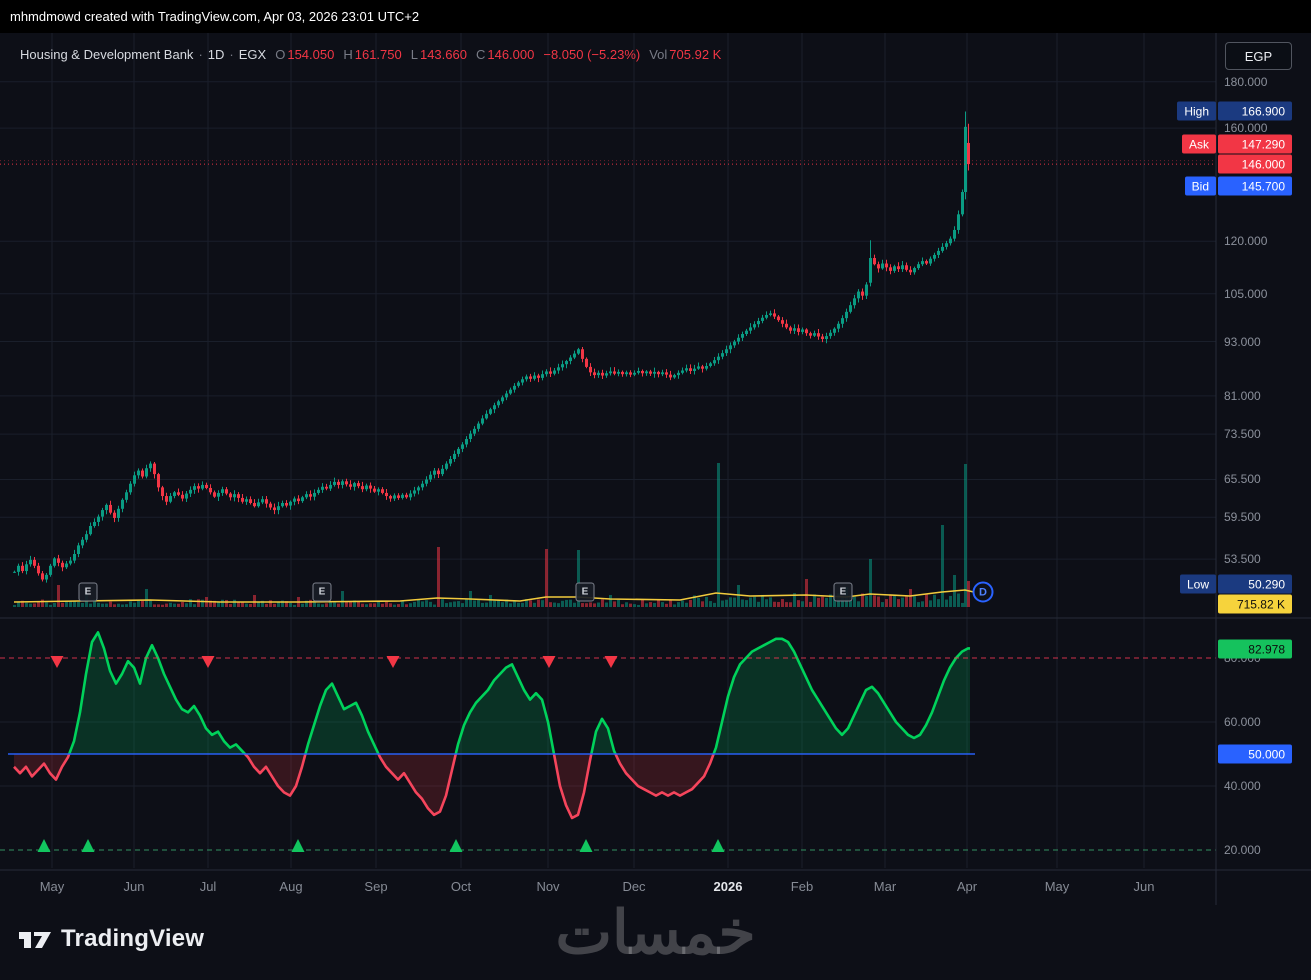  What do you see at coordinates (381, 754) in the screenshot?
I see `signal-markers` at bounding box center [381, 754].